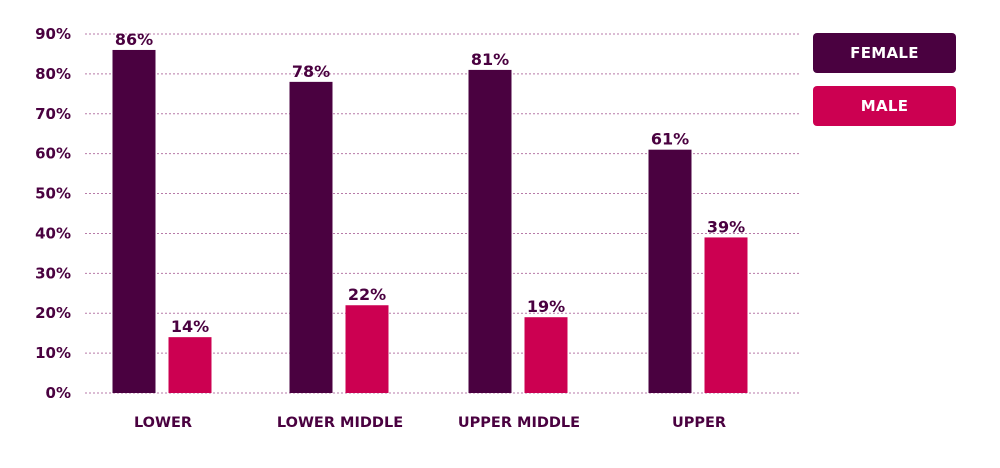  What do you see at coordinates (53, 154) in the screenshot?
I see `y-tick-label: 60%` at bounding box center [53, 154].